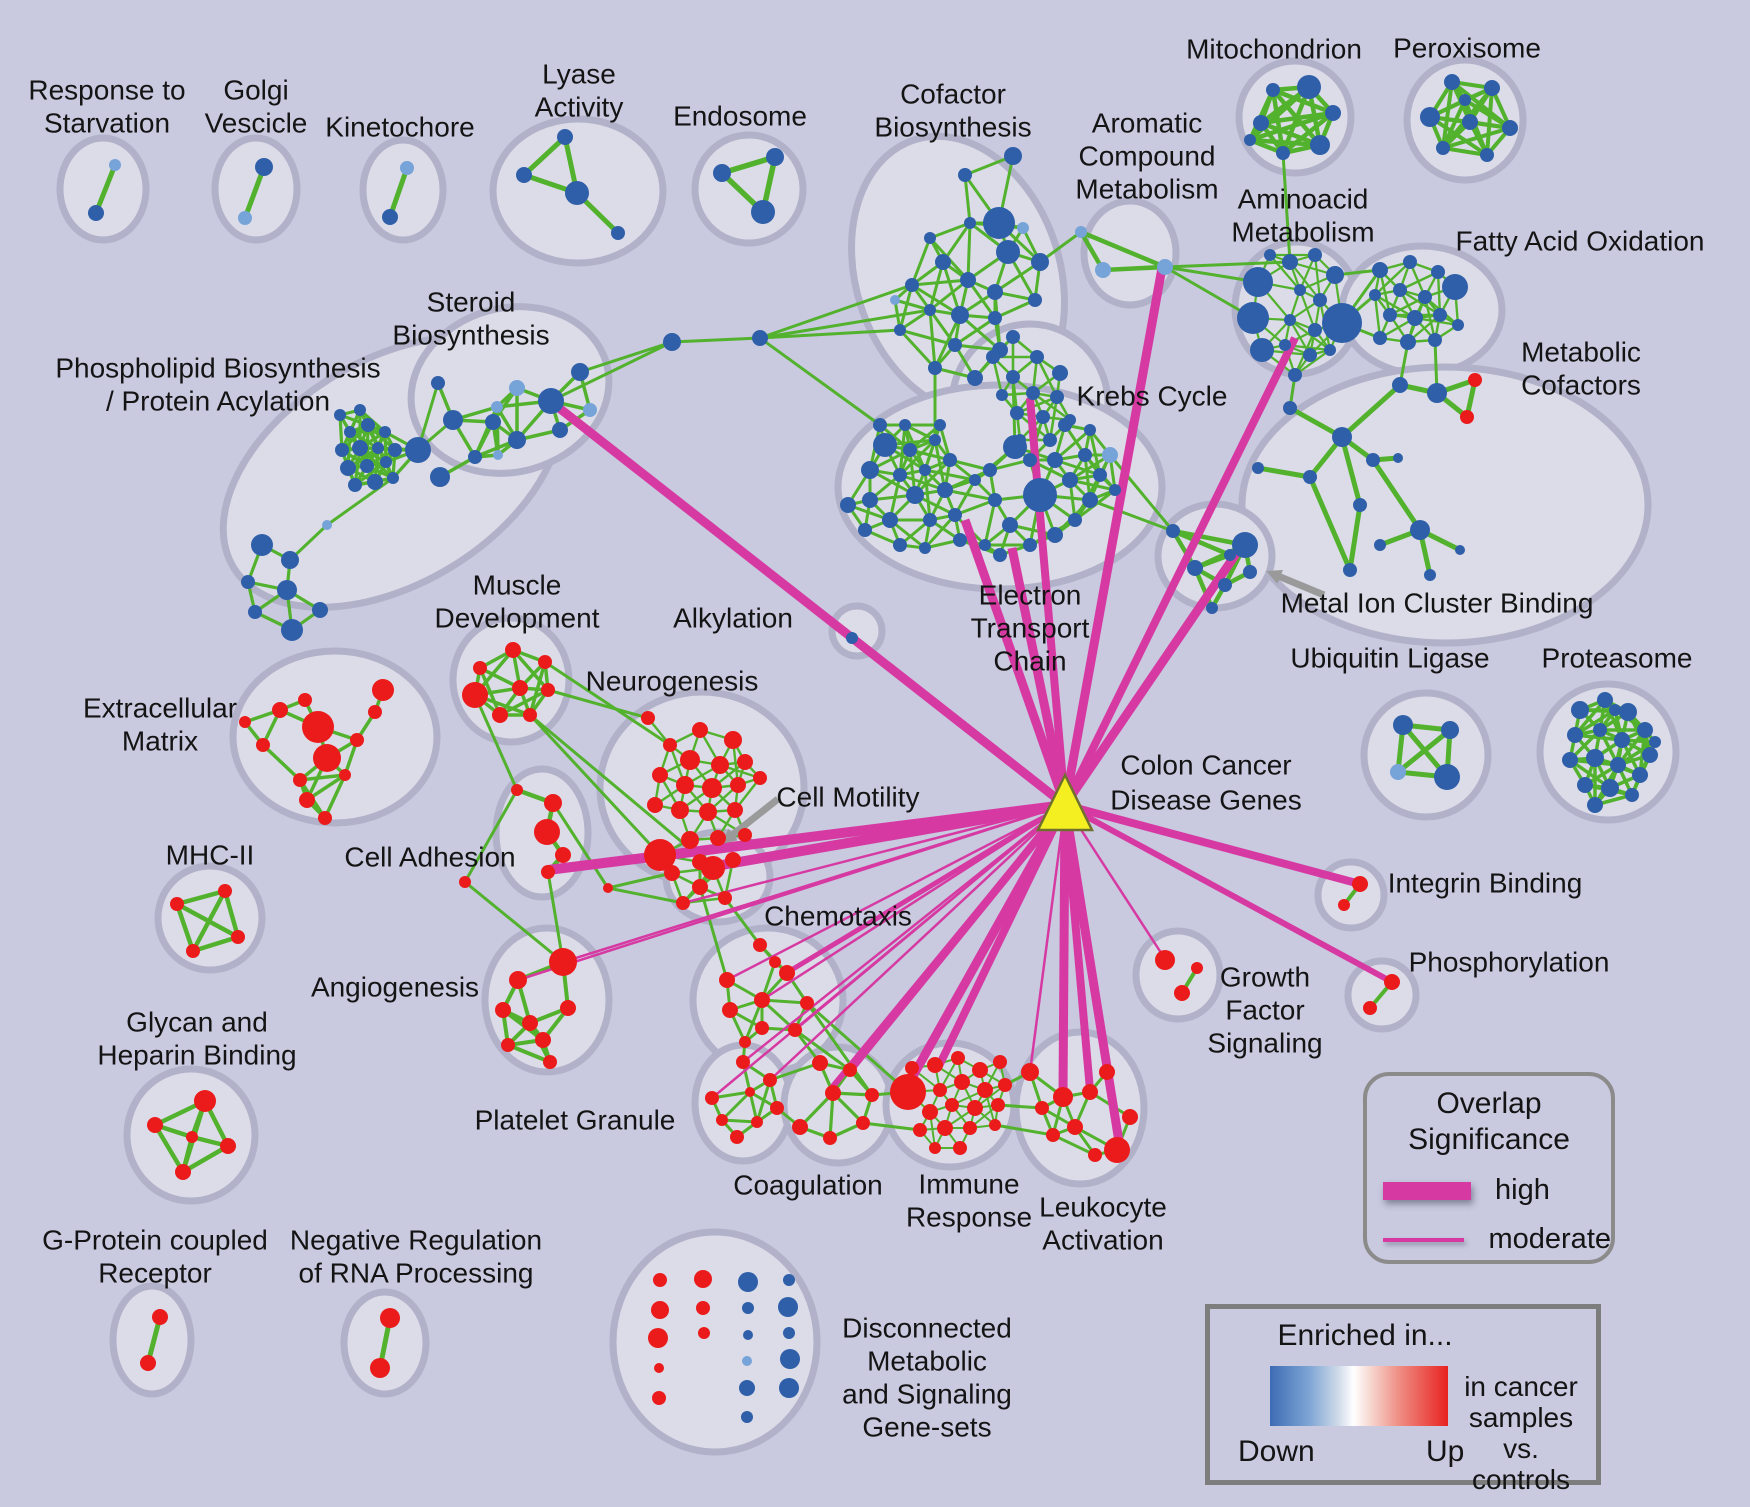  Describe the element at coordinates (563, 855) in the screenshot. I see `gene-set-node-cell-adhesion` at that location.